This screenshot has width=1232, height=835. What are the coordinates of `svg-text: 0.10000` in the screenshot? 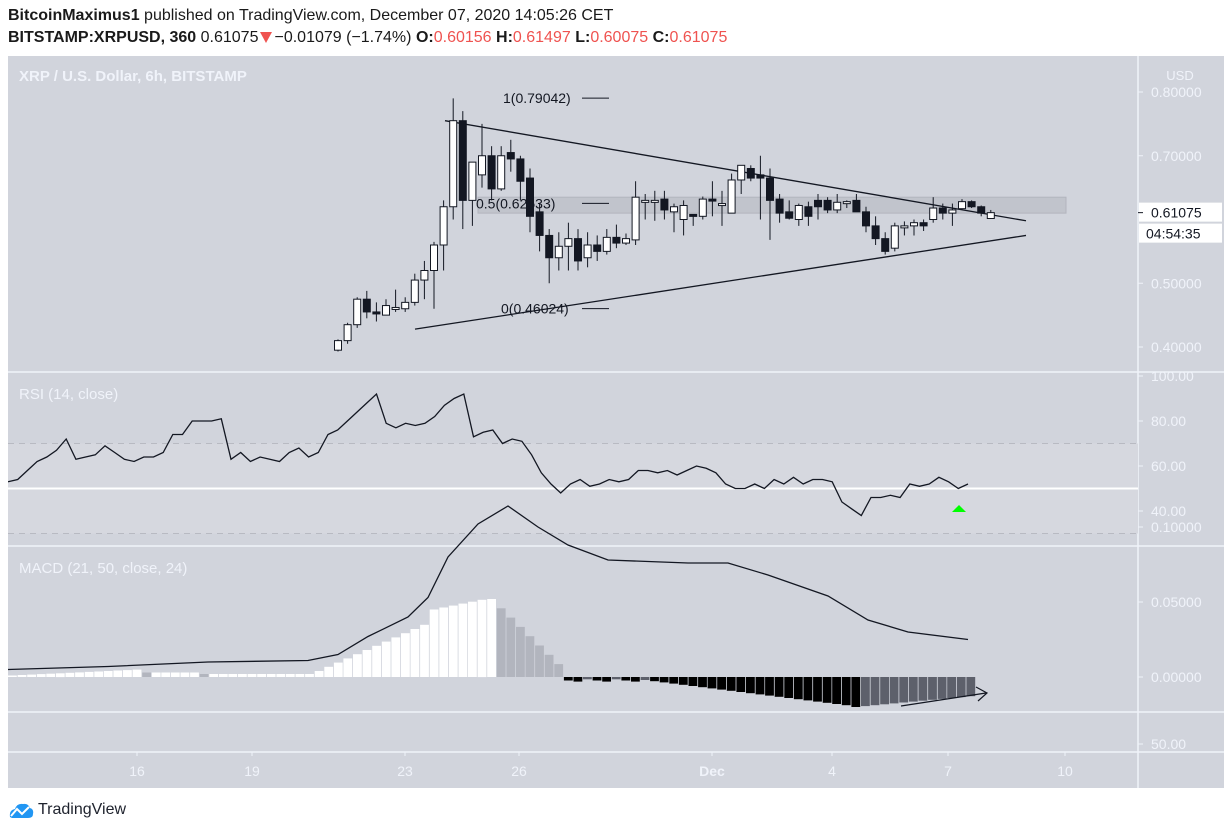 It's located at (1176, 527).